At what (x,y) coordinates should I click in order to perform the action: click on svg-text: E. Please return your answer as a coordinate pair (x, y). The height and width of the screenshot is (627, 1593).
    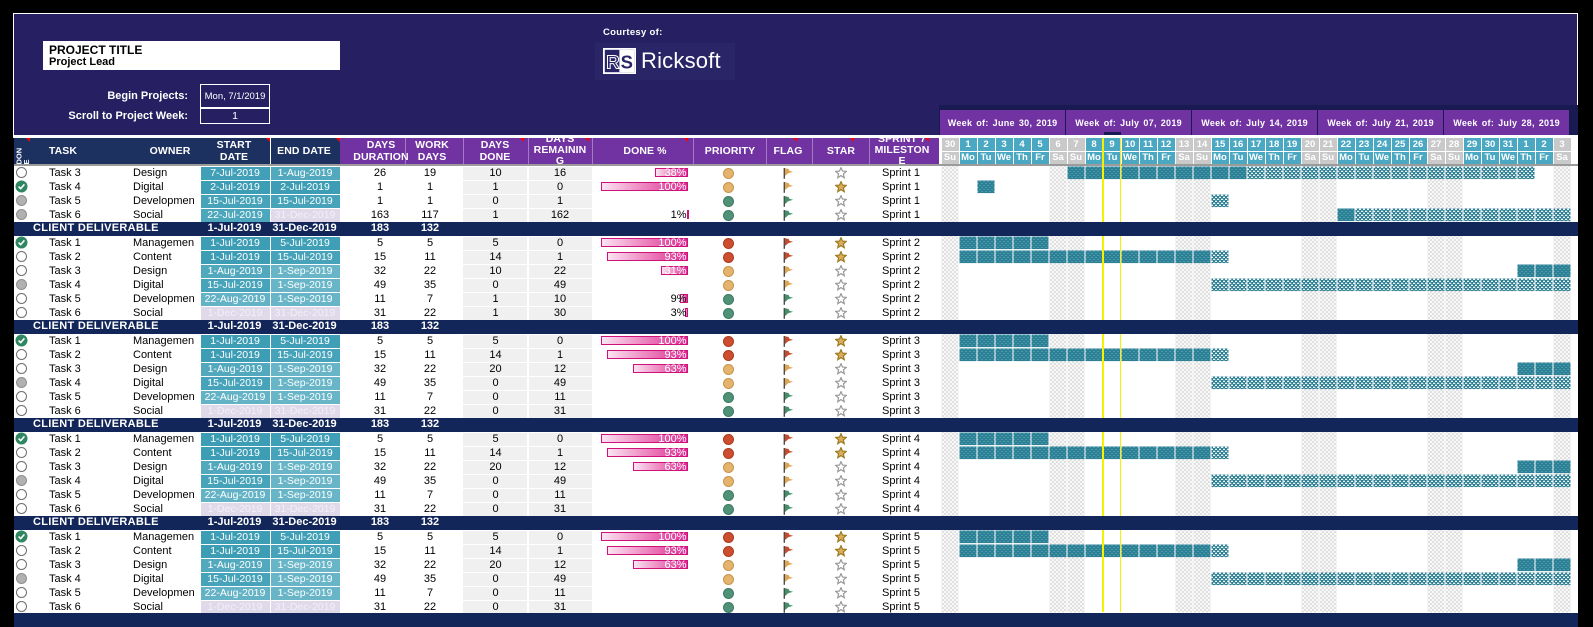
    Looking at the image, I should click on (26, 161).